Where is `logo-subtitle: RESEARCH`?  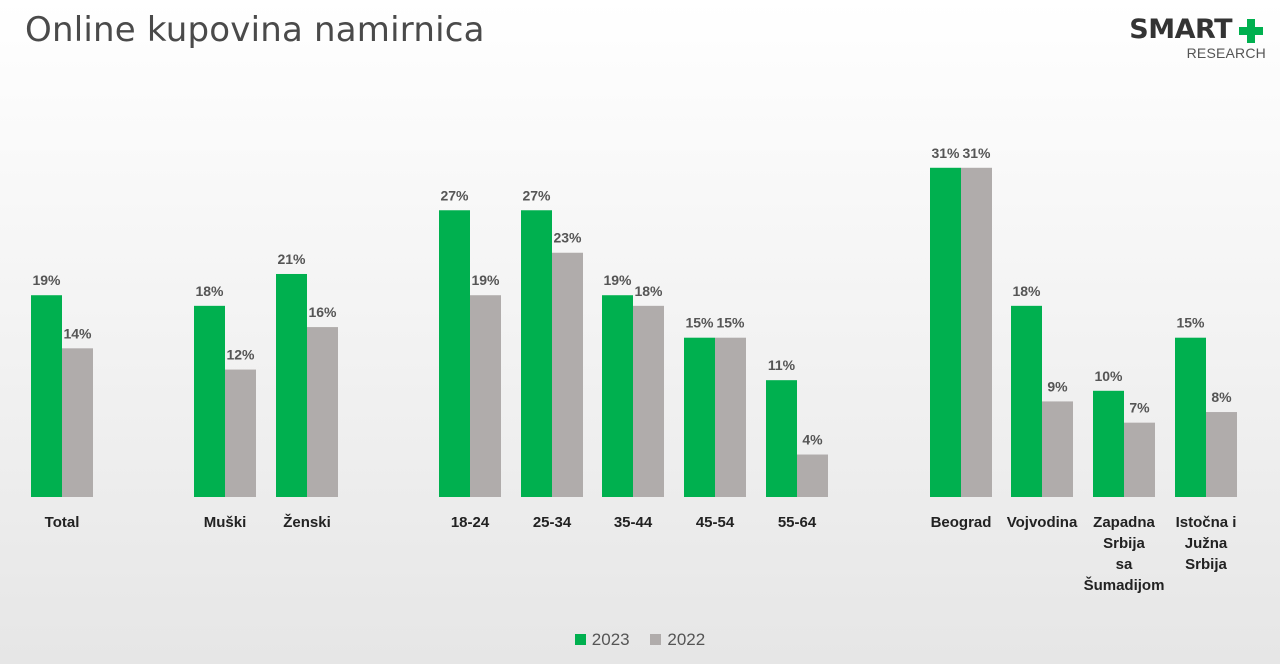
logo-subtitle: RESEARCH is located at coordinates (1226, 53).